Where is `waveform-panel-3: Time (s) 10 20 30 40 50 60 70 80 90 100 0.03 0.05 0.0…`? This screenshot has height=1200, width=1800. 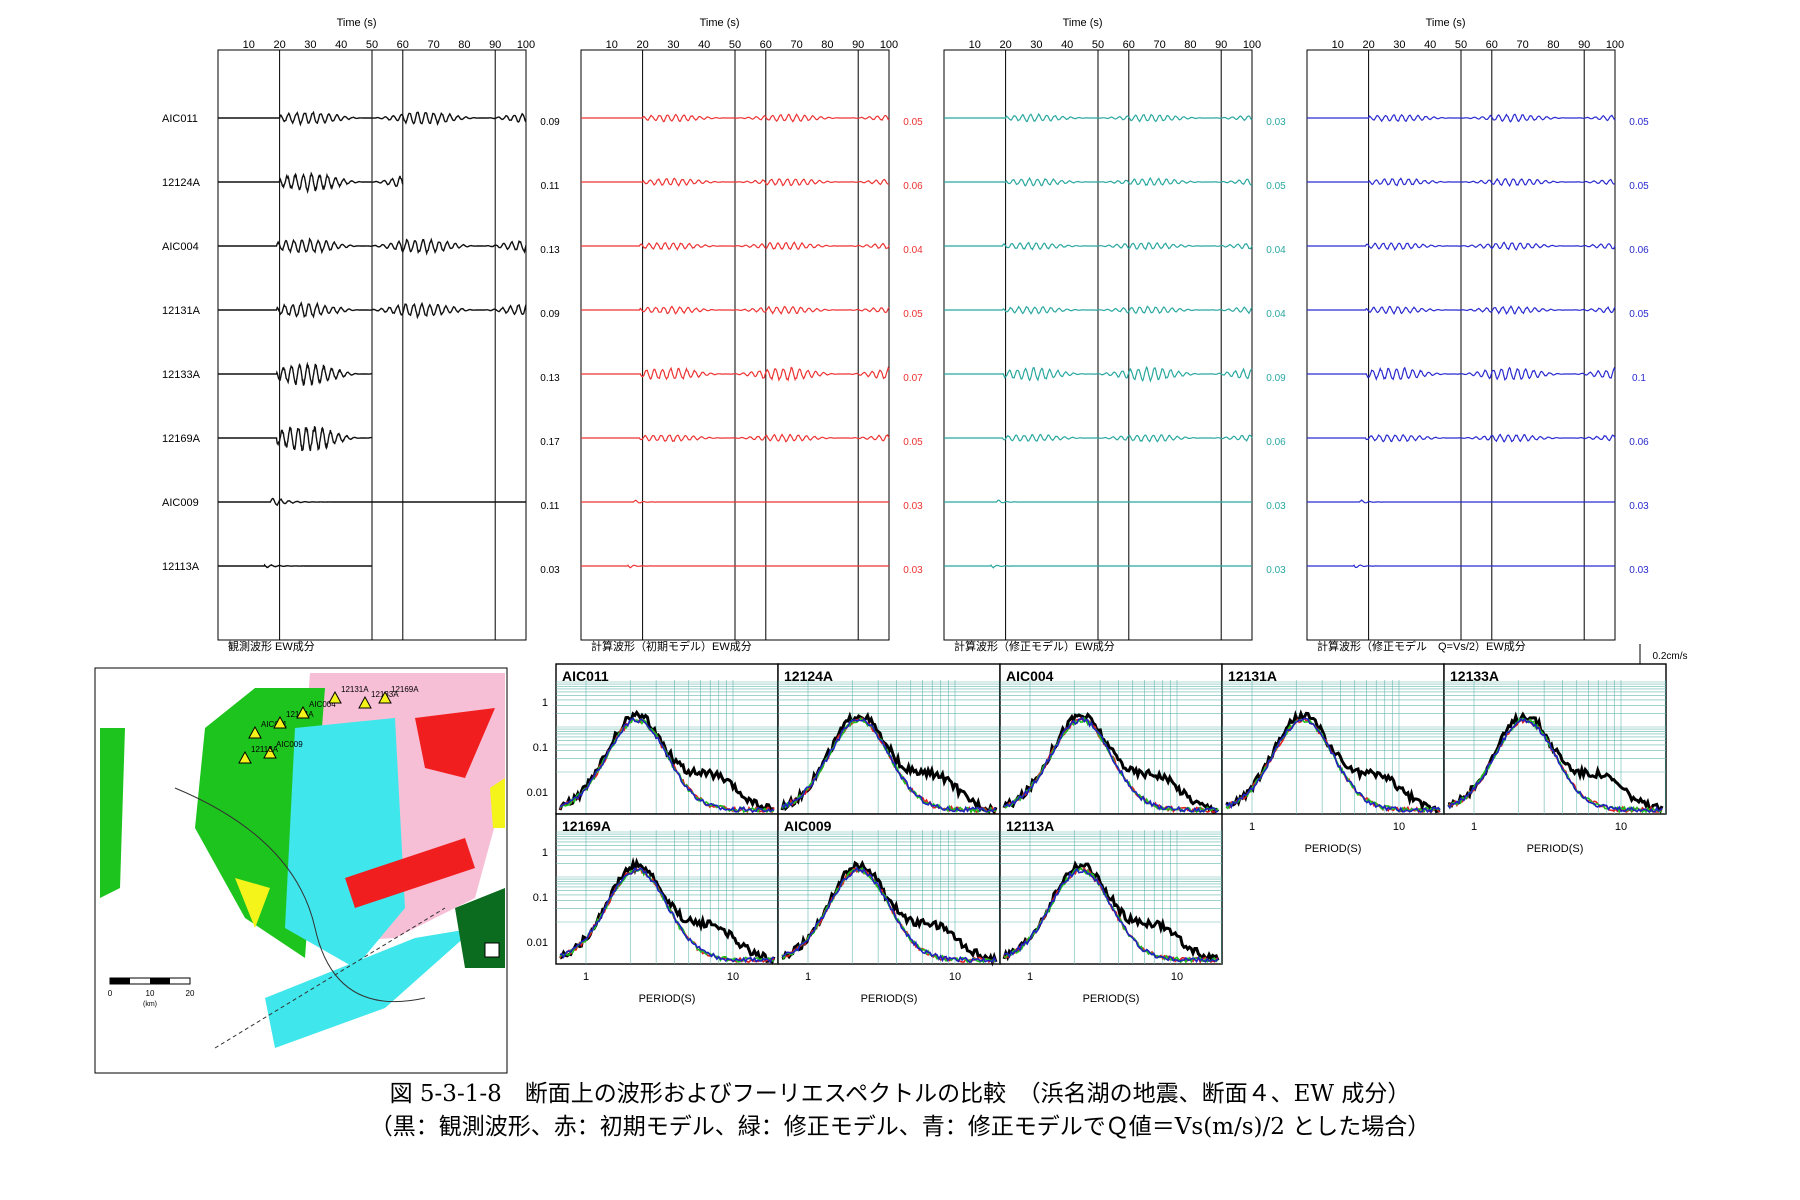
waveform-panel-3: Time (s) 10 20 30 40 50 60 70 80 90 100 0.03 0.05 0.0… is located at coordinates (1114, 335).